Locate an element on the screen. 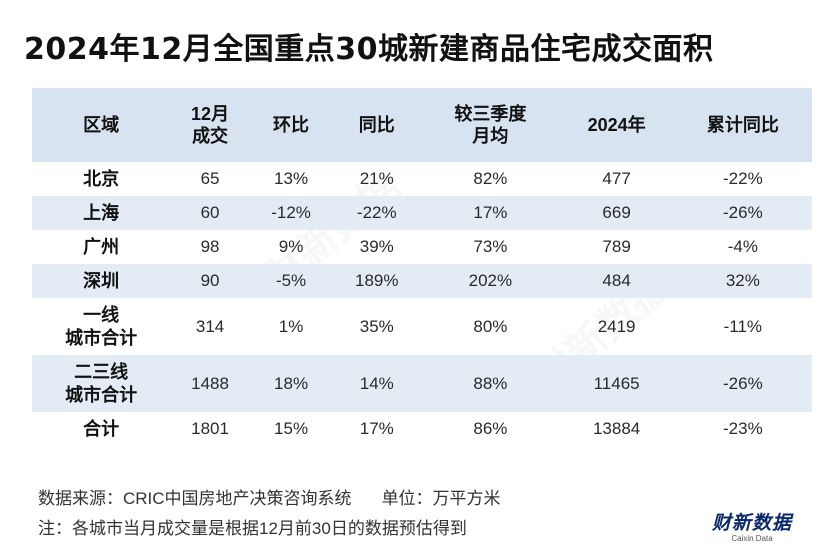  value-cell: 1801 is located at coordinates (210, 428).